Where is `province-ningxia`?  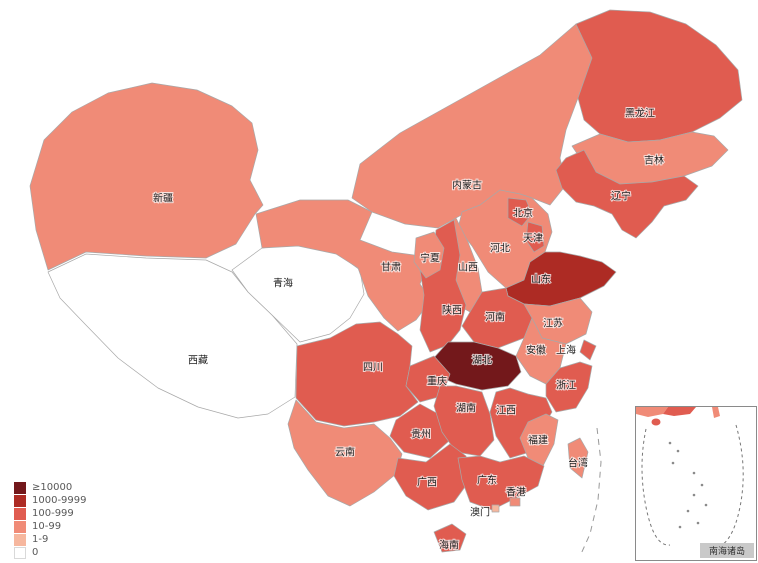
province-ningxia is located at coordinates (429, 255).